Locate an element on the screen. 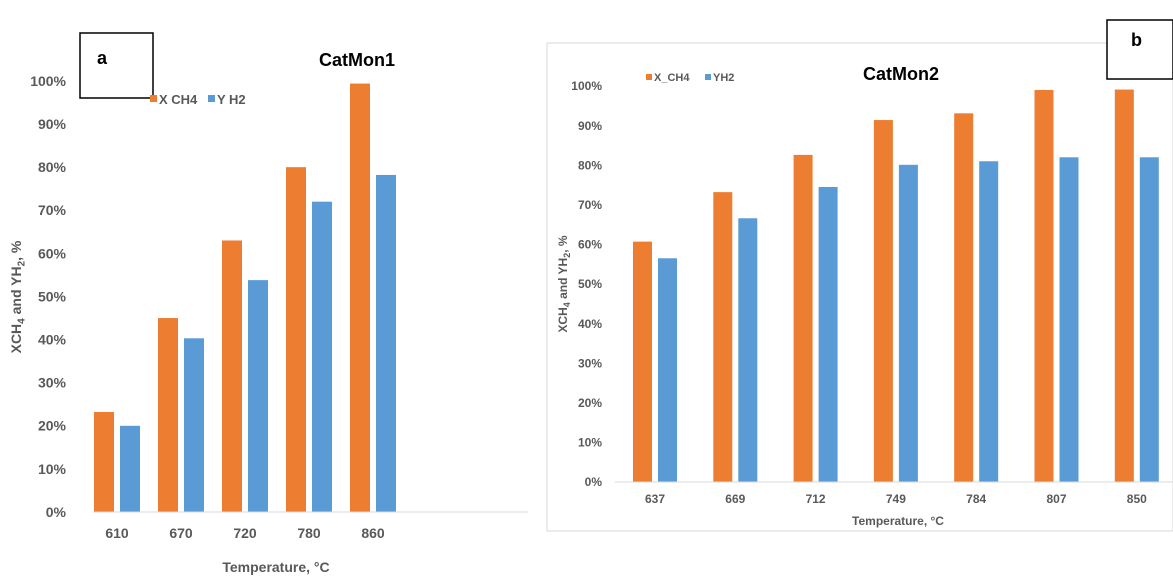 The image size is (1173, 578). x-tick-label: 807 is located at coordinates (1056, 499).